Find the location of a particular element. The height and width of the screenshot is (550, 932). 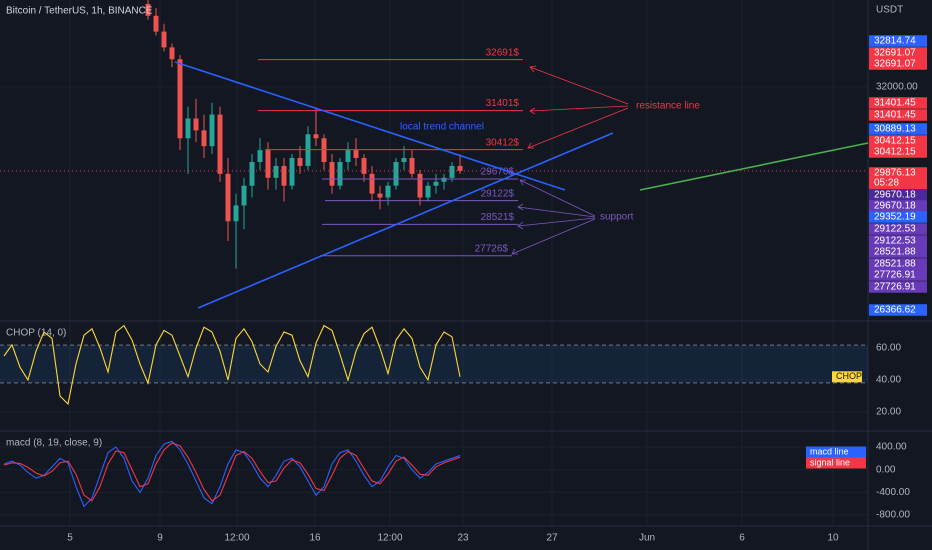

price-label: 30889.13 is located at coordinates (895, 129).